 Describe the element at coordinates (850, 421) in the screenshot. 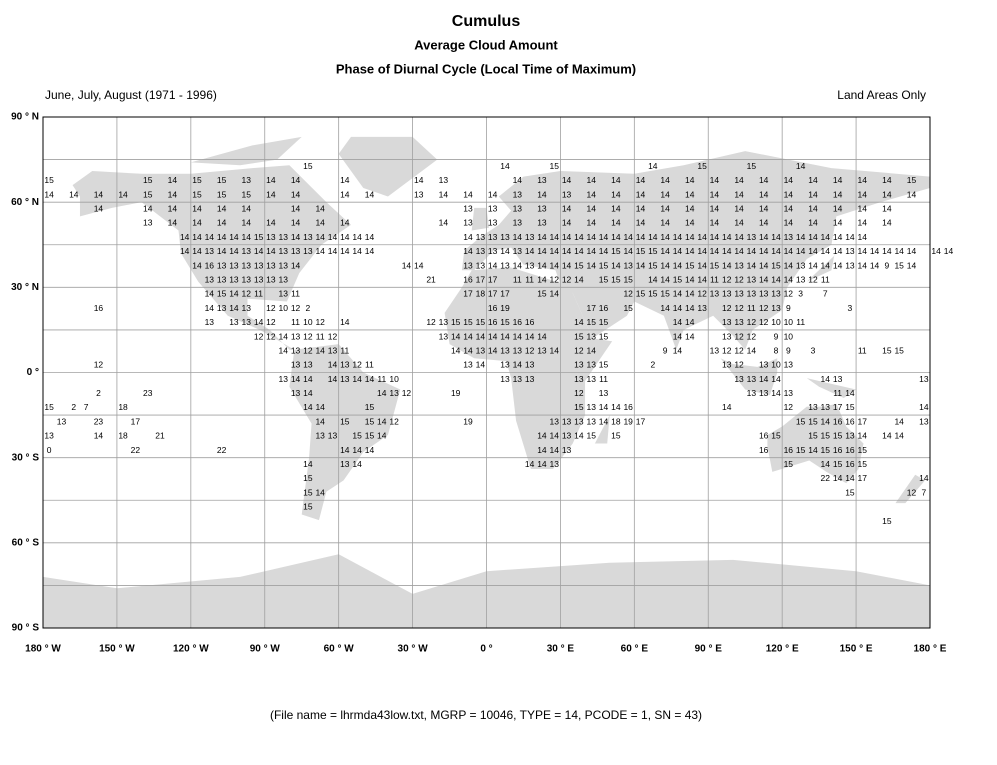

I see `cell-value: 16` at that location.